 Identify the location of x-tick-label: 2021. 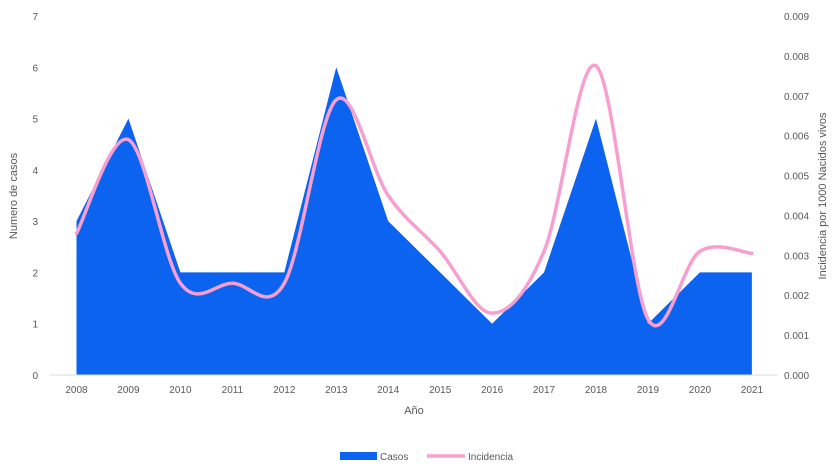
(752, 390).